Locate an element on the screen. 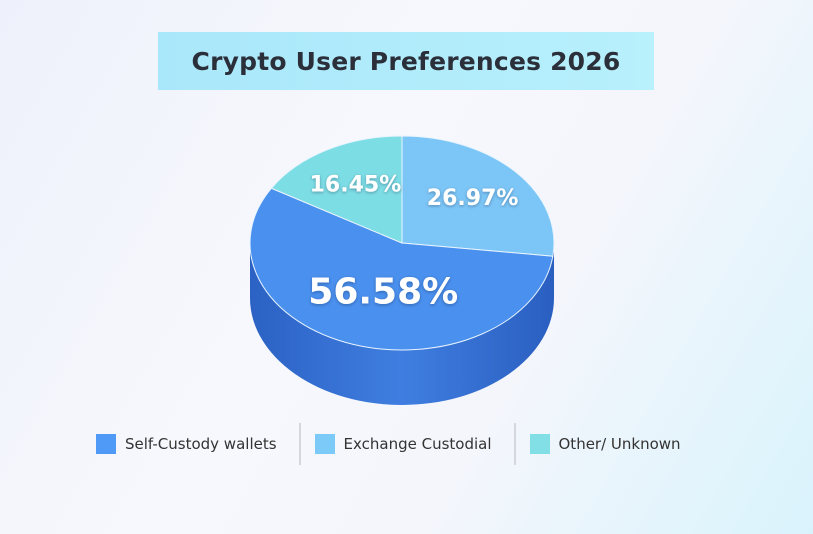 The width and height of the screenshot is (813, 534). legend-item-other: Other/ Unknown is located at coordinates (605, 444).